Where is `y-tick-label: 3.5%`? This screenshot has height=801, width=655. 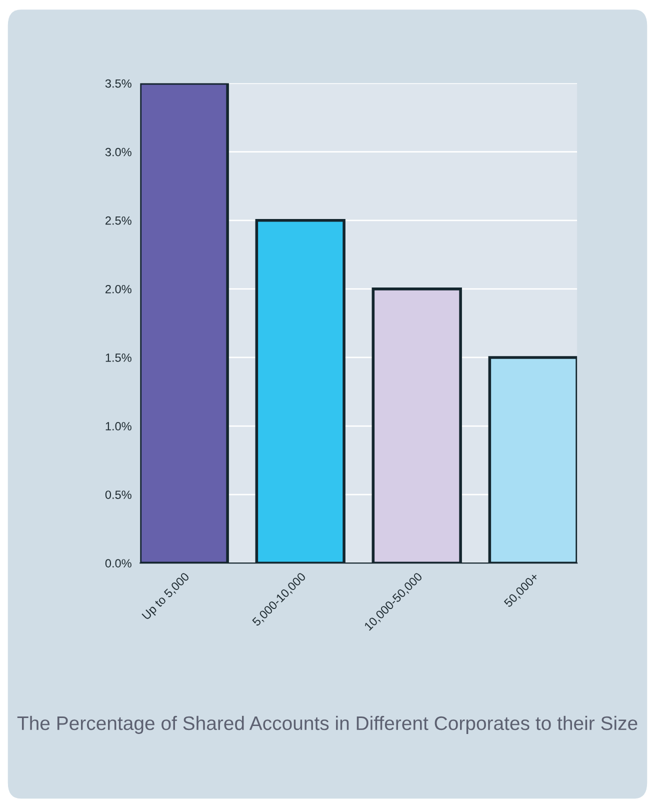 y-tick-label: 3.5% is located at coordinates (118, 83).